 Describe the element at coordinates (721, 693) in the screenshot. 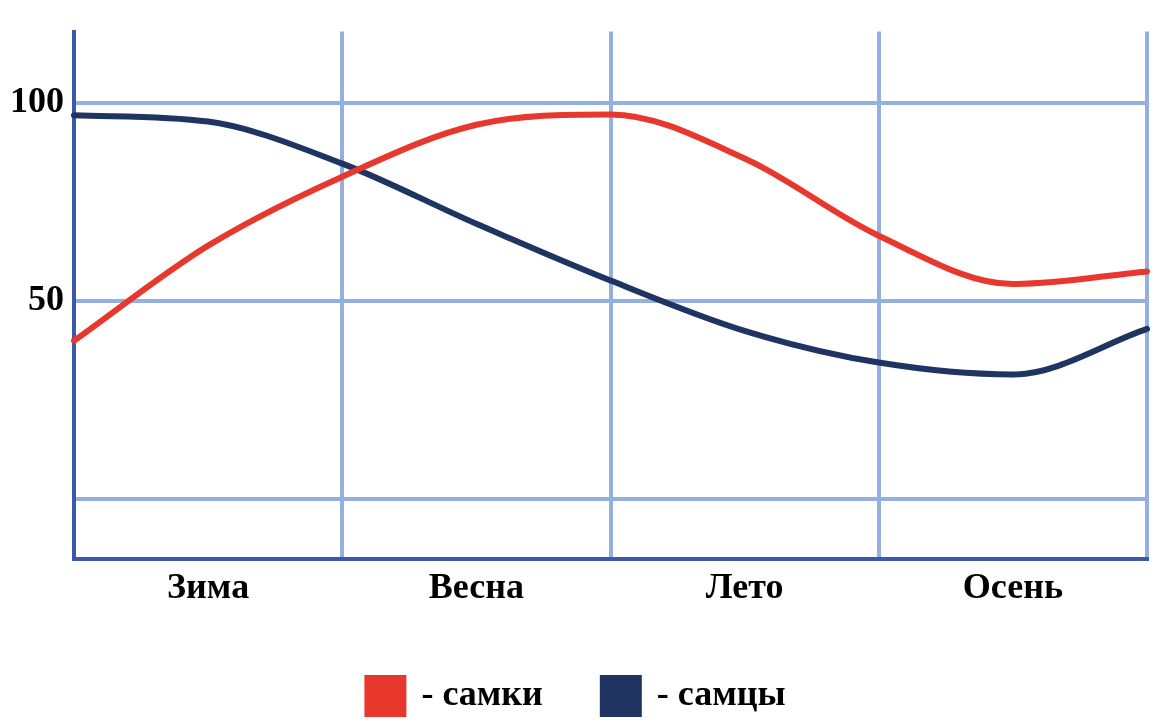

I see `legend-label: - самцы` at that location.